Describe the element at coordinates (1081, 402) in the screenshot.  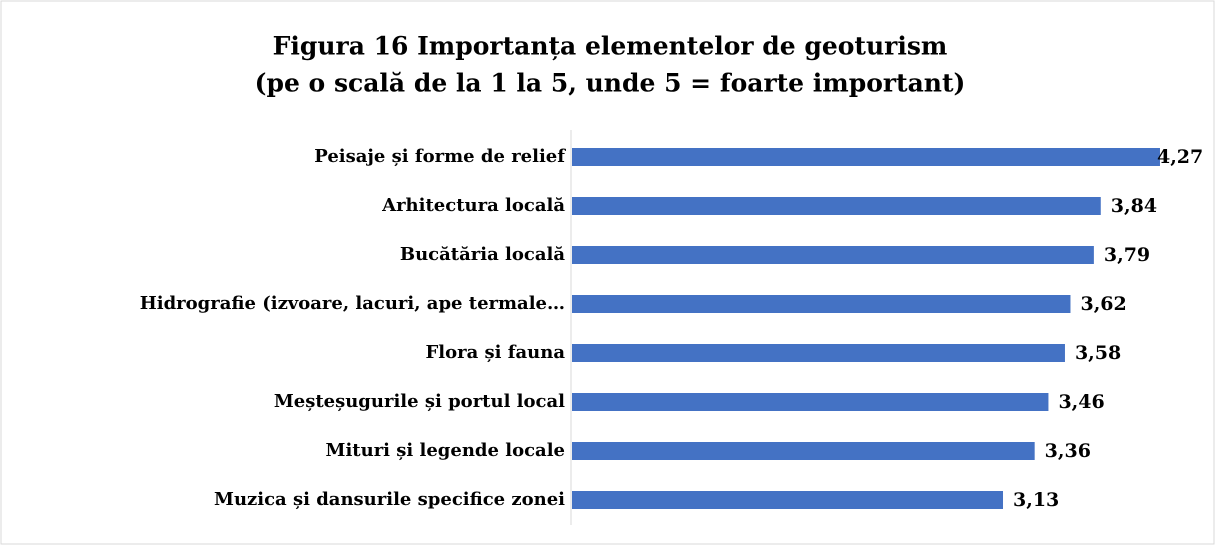
I see `value-label: 3,46` at that location.